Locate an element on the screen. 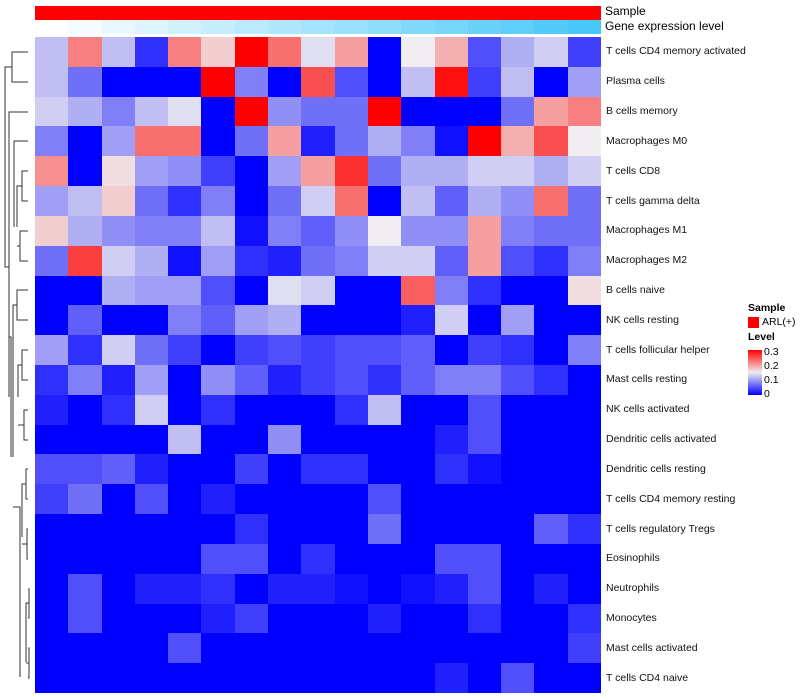 Image resolution: width=800 pixels, height=700 pixels. row-label: Mast cells resting is located at coordinates (647, 379).